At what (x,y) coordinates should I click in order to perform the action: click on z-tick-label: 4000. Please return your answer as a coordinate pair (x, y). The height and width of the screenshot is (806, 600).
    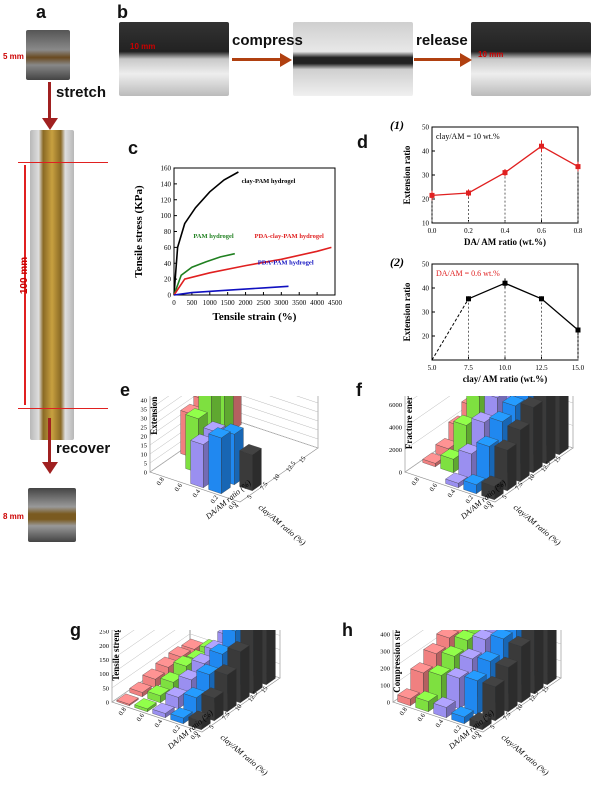
    Looking at the image, I should click on (395, 428).